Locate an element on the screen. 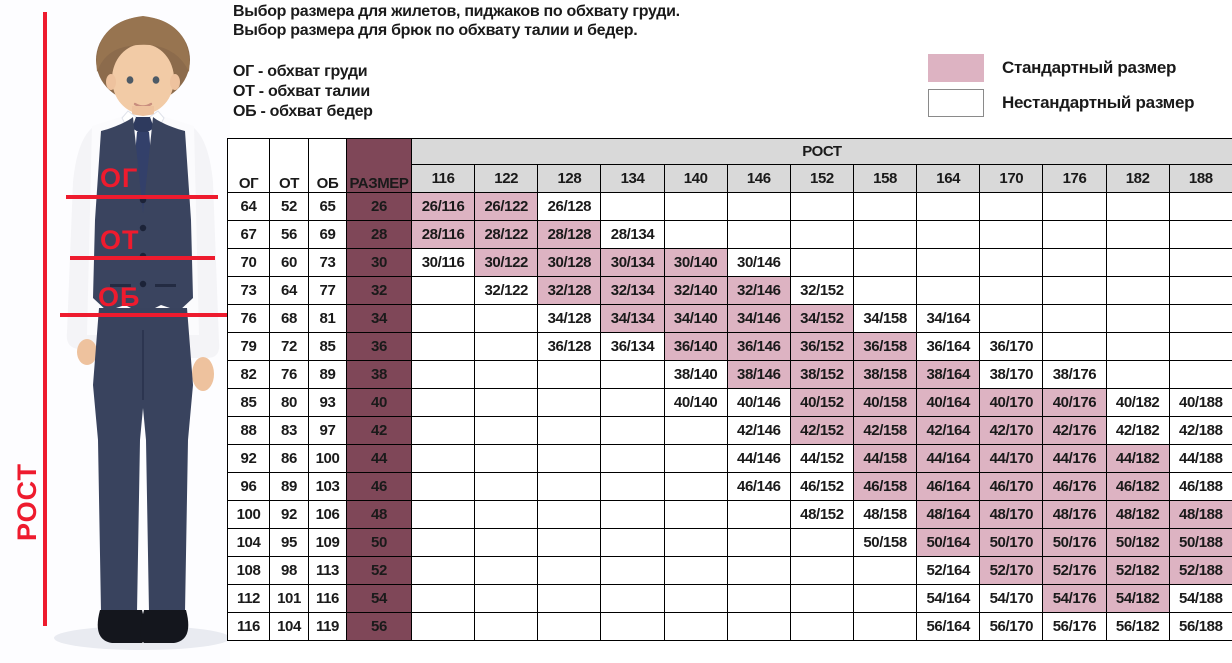 The image size is (1232, 663). size-row-52: 108 98 113 52 52/164 52/170 52/176 52/182 52/188 is located at coordinates (729, 570).